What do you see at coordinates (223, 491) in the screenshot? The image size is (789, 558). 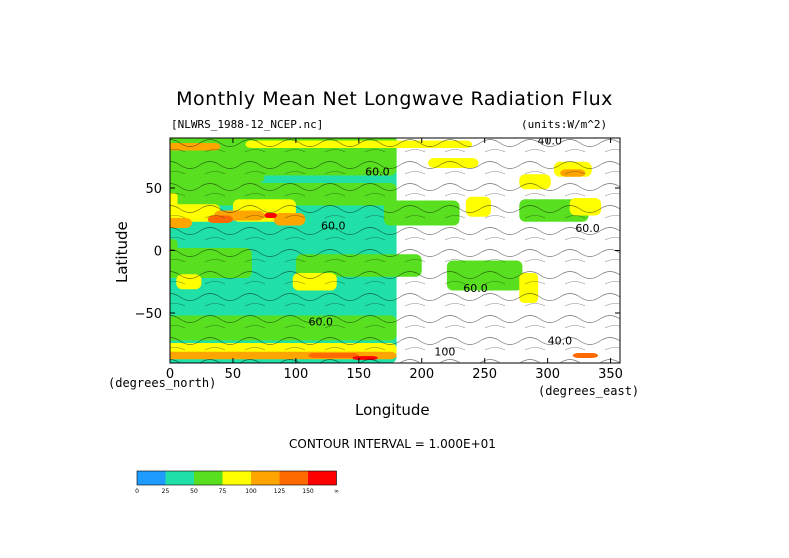 I see `colorbar-label-3: 75` at bounding box center [223, 491].